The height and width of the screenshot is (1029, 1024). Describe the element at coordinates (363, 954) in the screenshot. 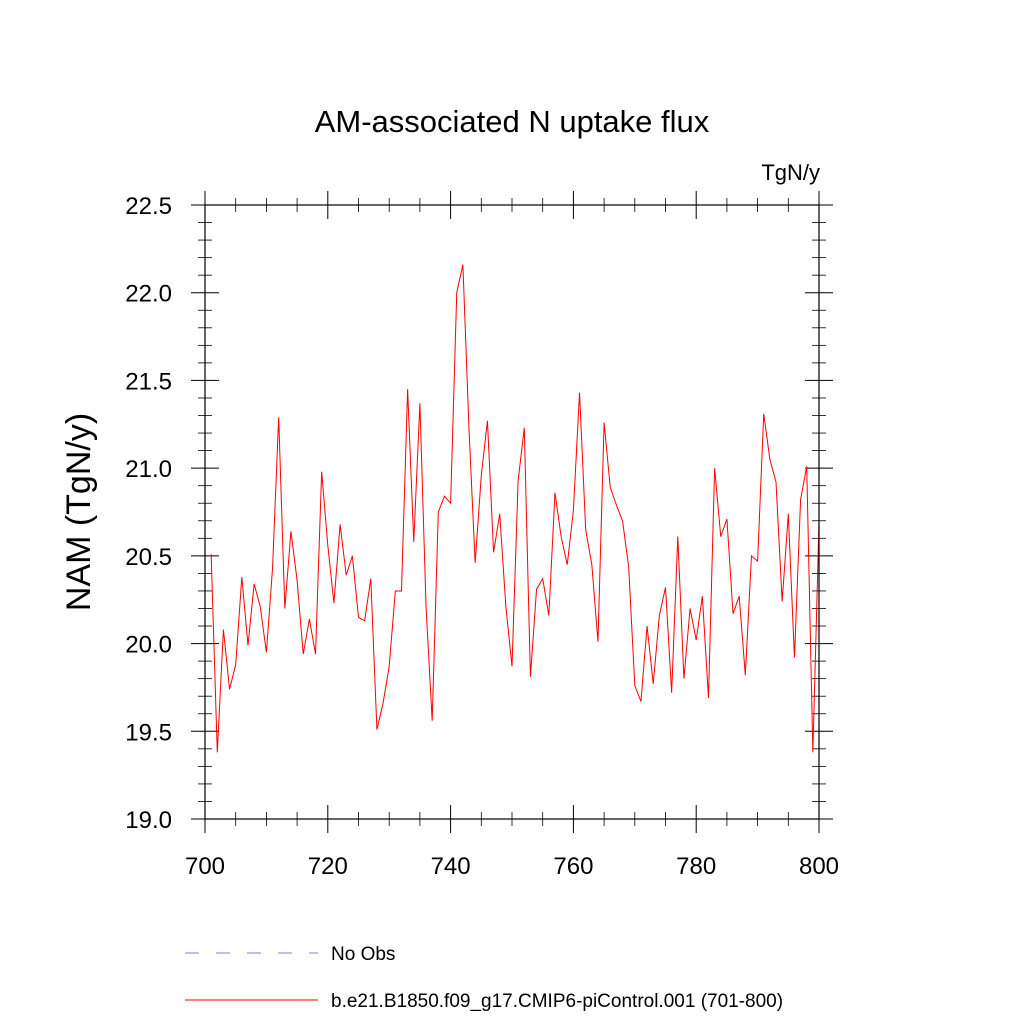

I see `legend-label-no-obs: No Obs` at that location.